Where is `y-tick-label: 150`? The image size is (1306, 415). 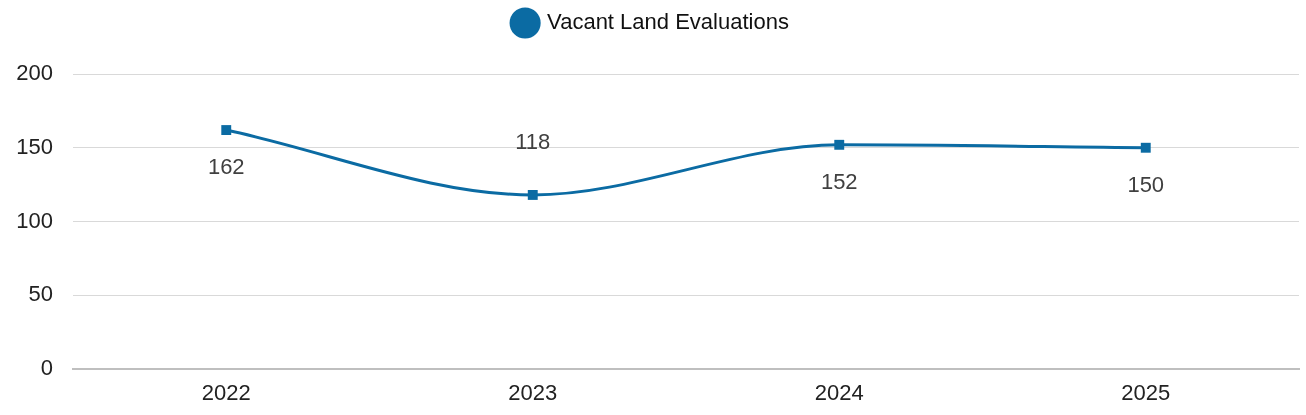
y-tick-label: 150 is located at coordinates (34, 146).